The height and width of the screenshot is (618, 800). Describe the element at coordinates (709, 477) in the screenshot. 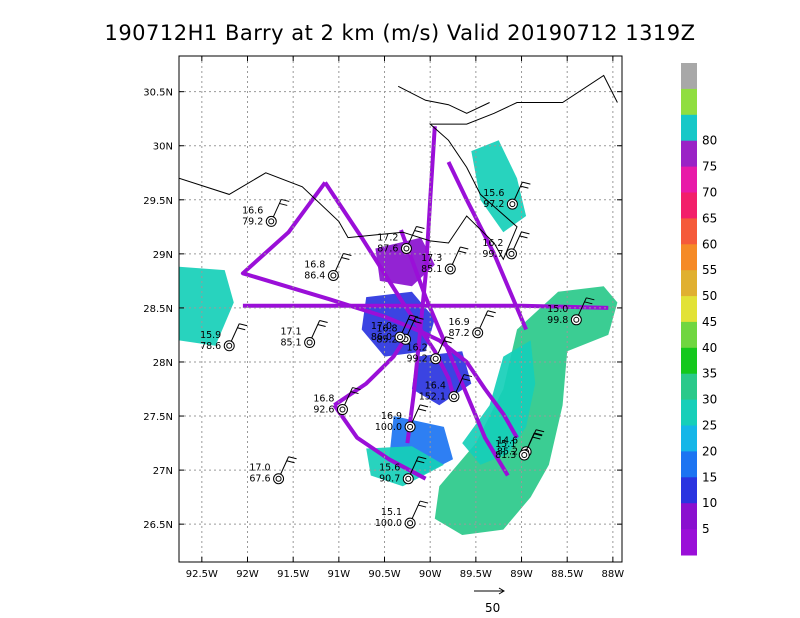

I see `colorbar-label: 15` at that location.